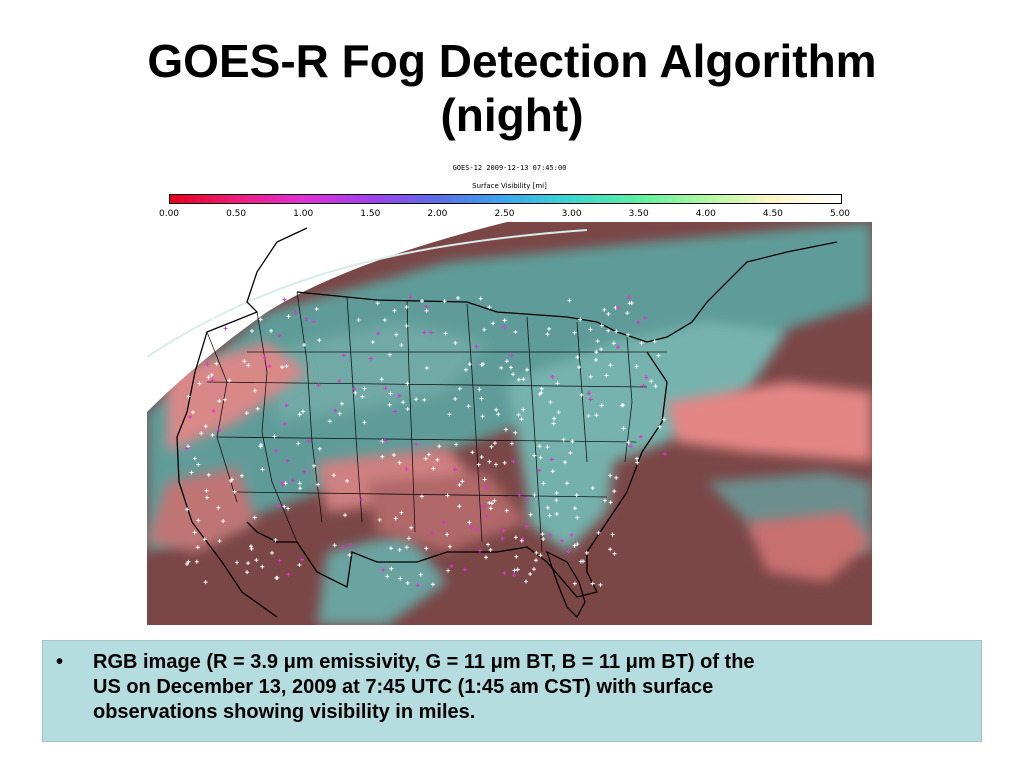 The width and height of the screenshot is (1024, 768). Describe the element at coordinates (327, 317) in the screenshot. I see `space-area` at that location.